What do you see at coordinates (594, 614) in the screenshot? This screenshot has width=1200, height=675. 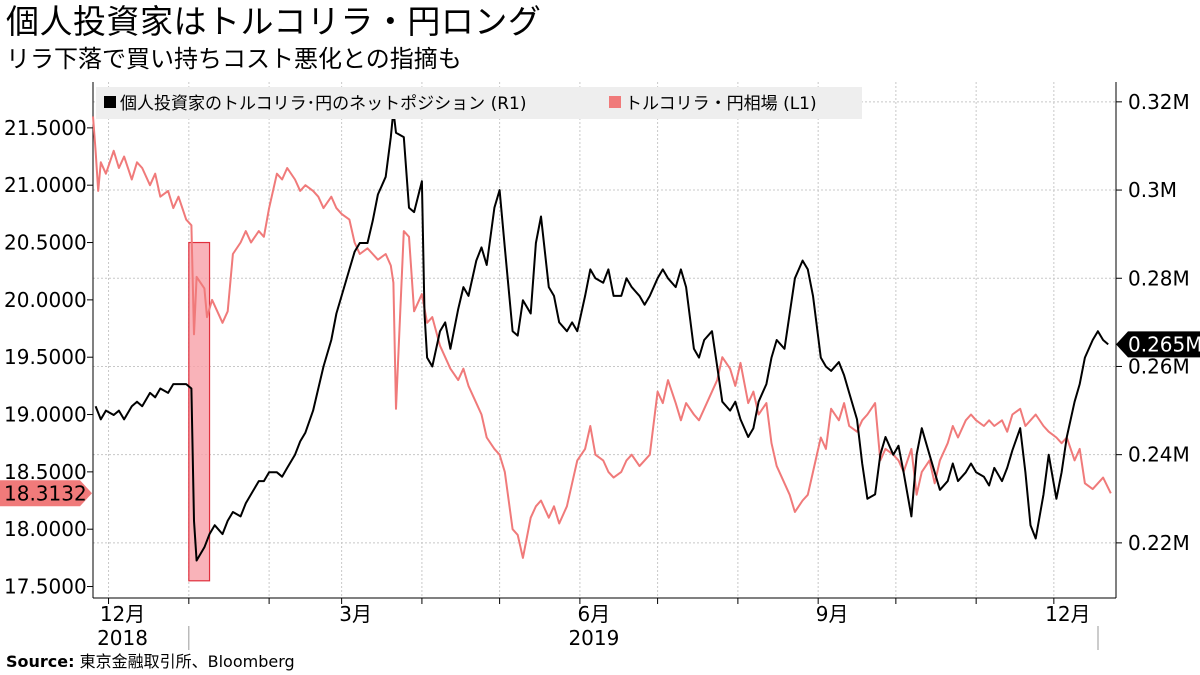 I see `x-month-label: 6月` at bounding box center [594, 614].